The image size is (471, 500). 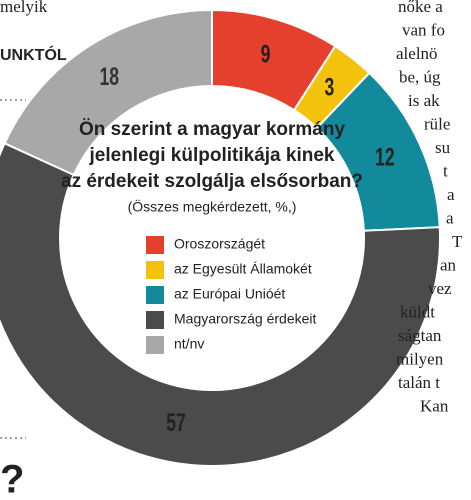 I want to click on legend-label: Oroszországét, so click(x=219, y=244).